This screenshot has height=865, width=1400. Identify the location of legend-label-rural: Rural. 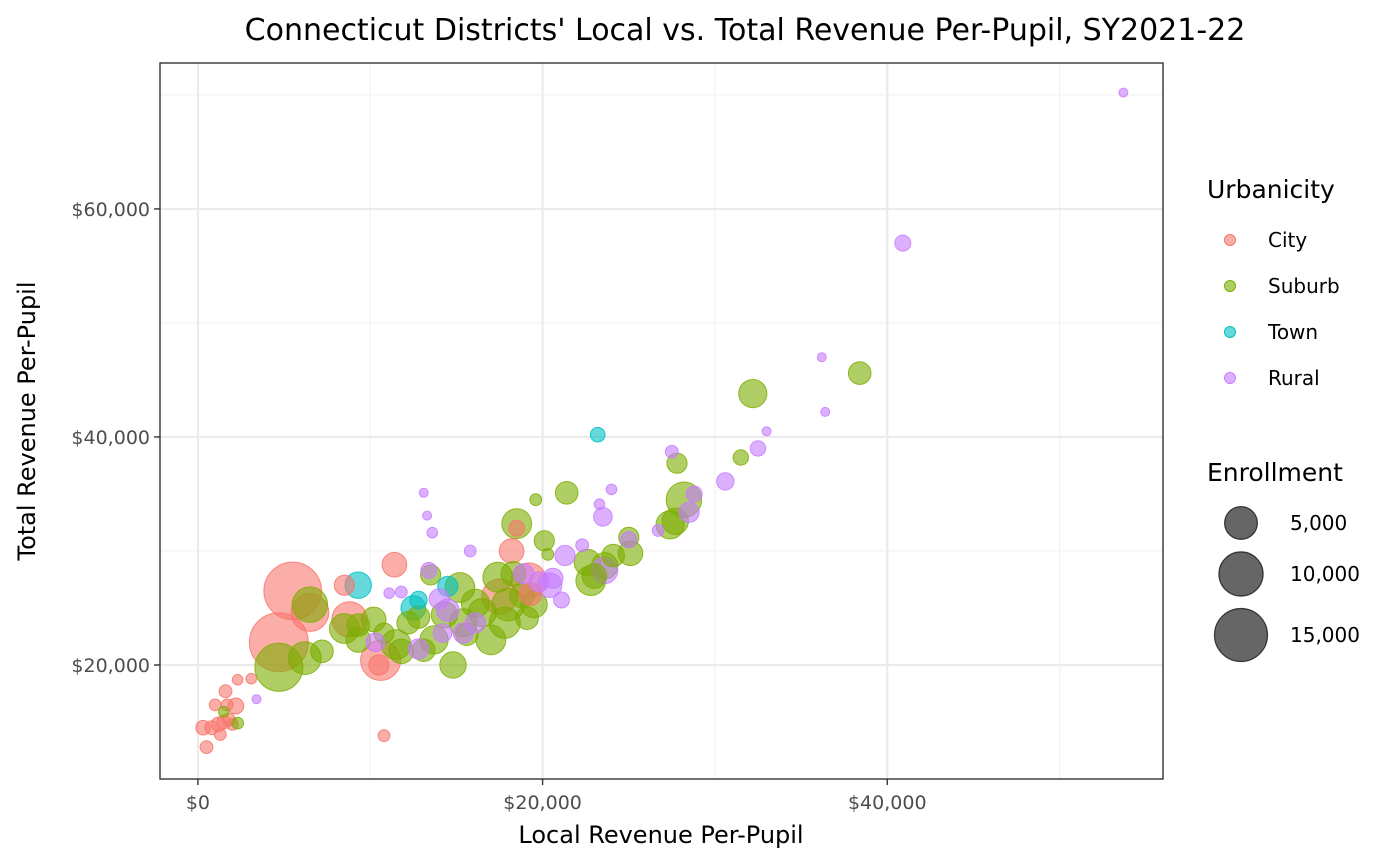
(1294, 378).